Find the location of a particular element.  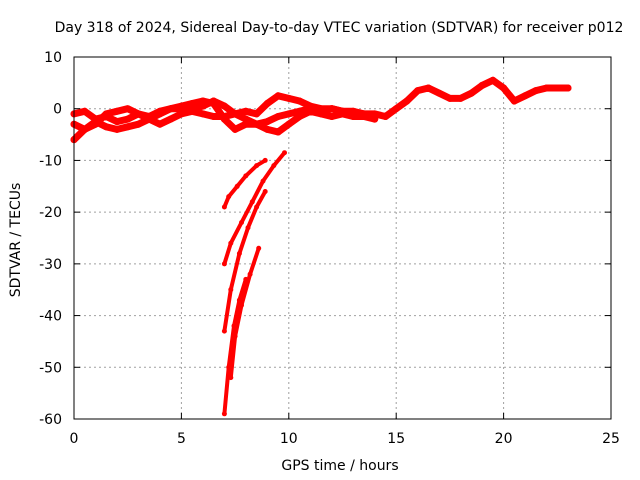

x-tick-label-2: 10 is located at coordinates (289, 439).